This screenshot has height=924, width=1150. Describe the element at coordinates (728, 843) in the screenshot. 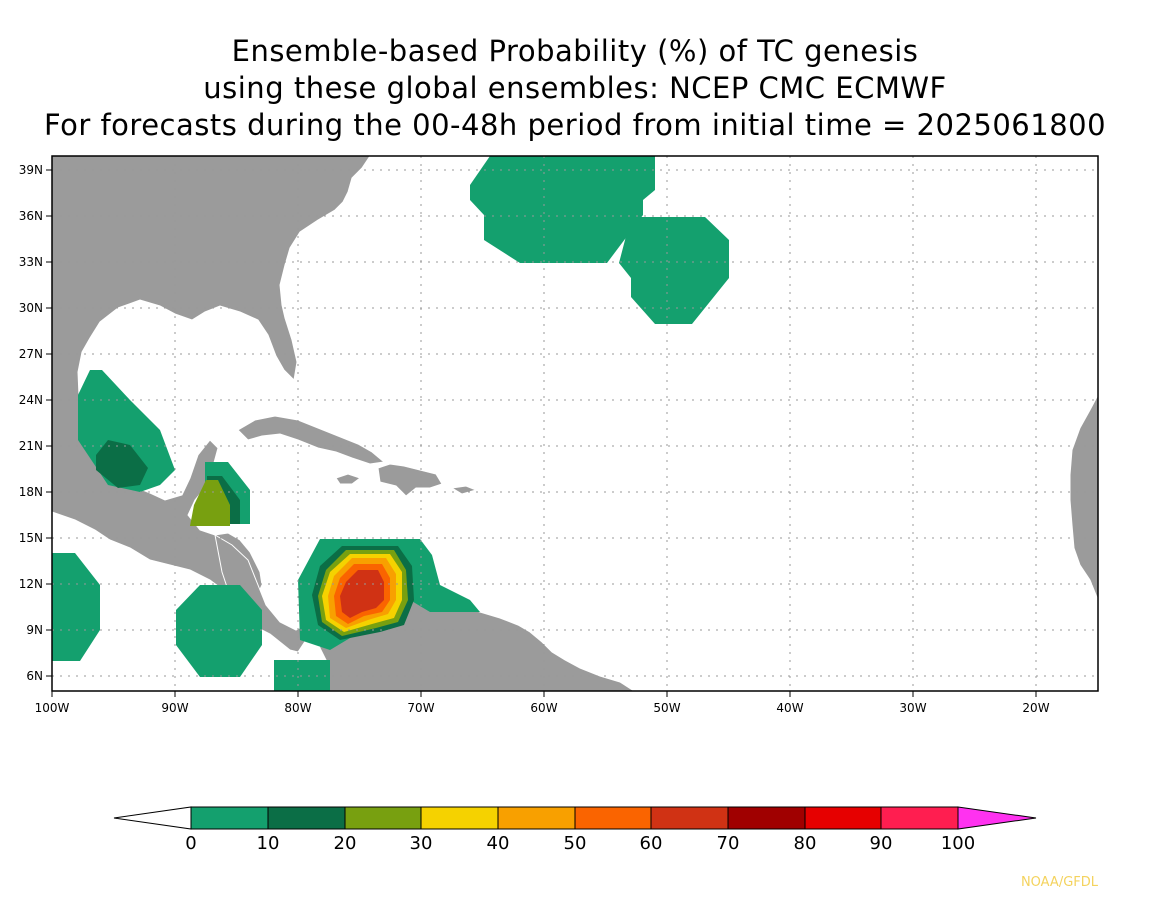

I see `colorbar-label: 70` at that location.